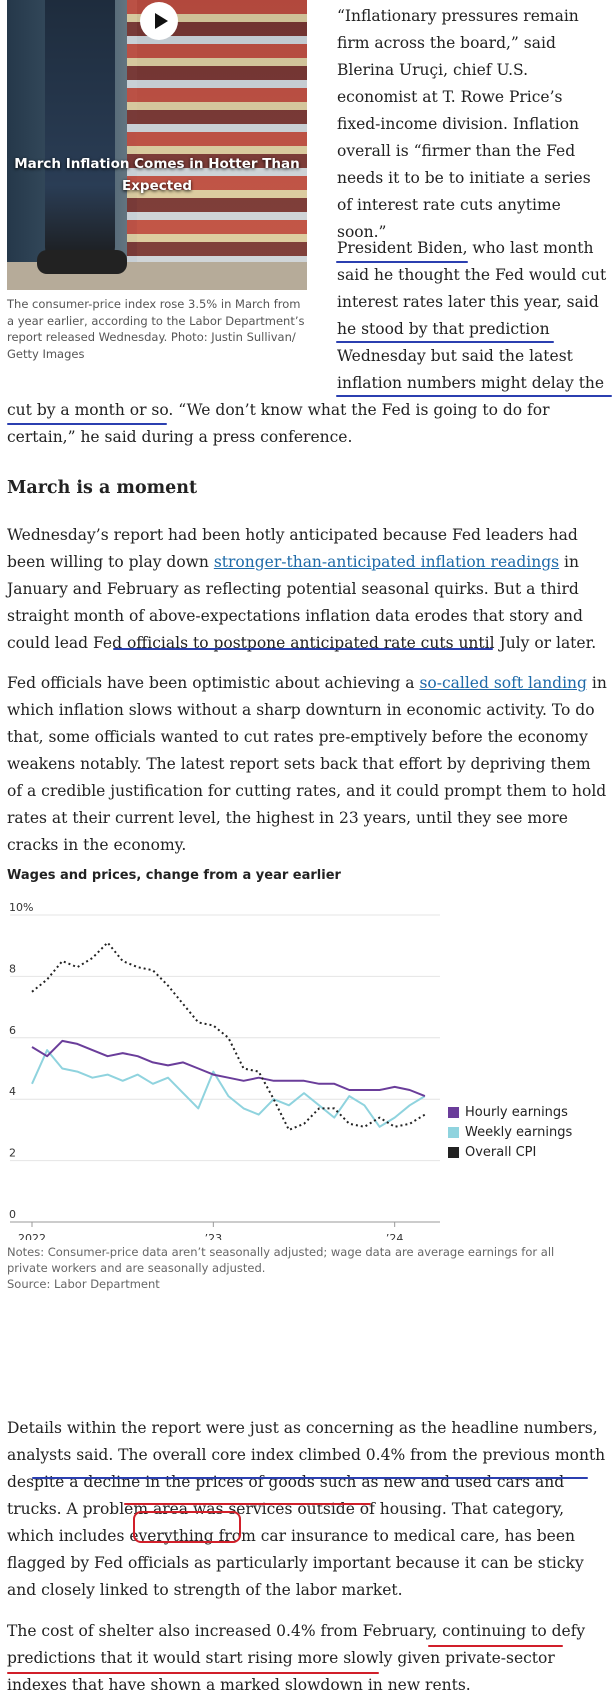 Image resolution: width=613 pixels, height=1699 pixels. I want to click on play-icon, so click(159, 21).